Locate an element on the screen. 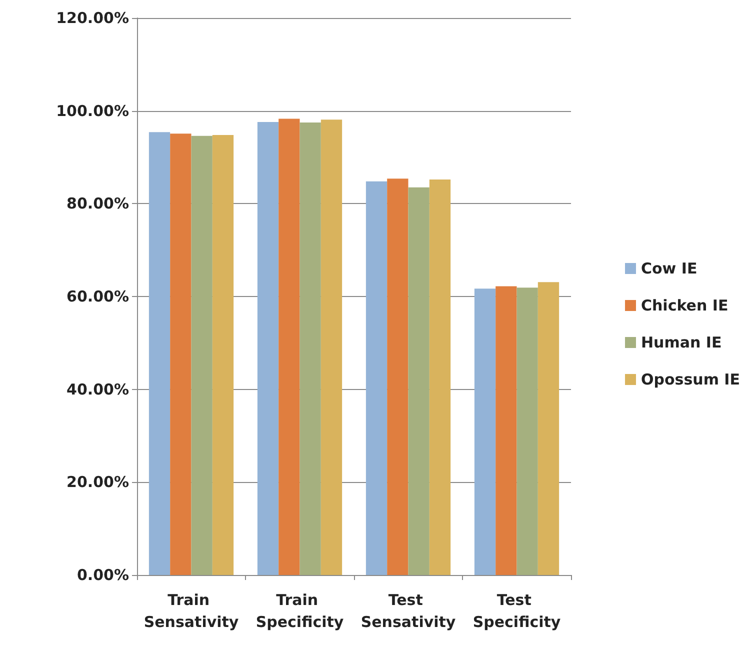  legend-label: Human IE is located at coordinates (681, 343).